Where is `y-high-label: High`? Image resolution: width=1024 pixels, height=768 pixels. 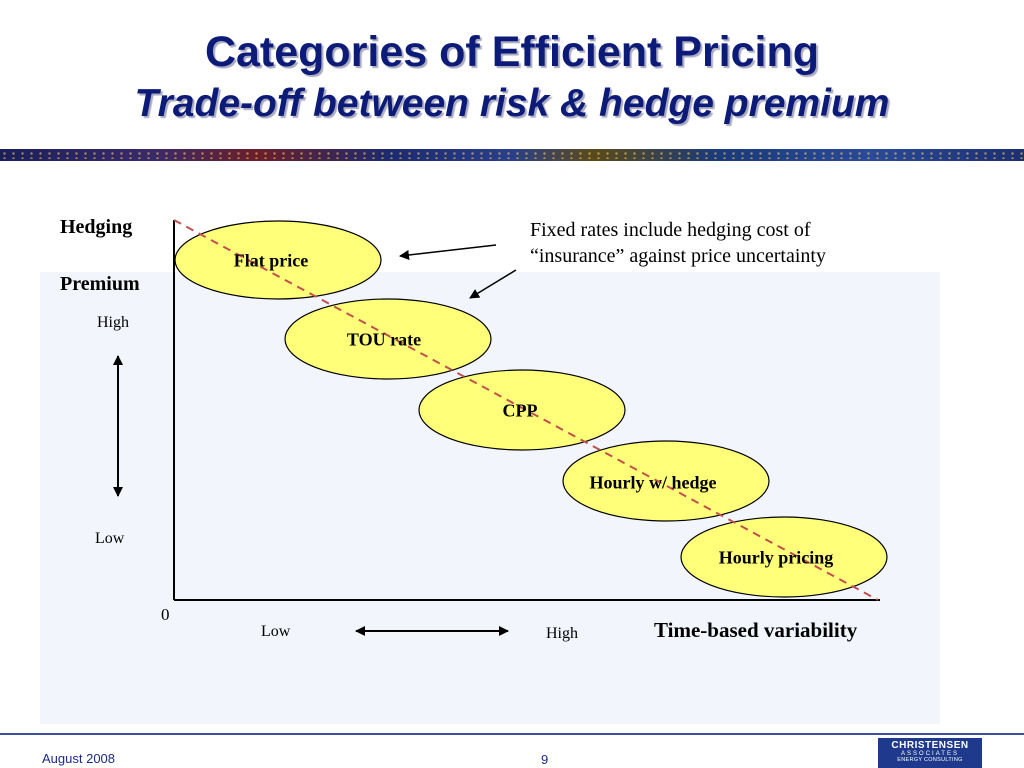 y-high-label: High is located at coordinates (113, 322).